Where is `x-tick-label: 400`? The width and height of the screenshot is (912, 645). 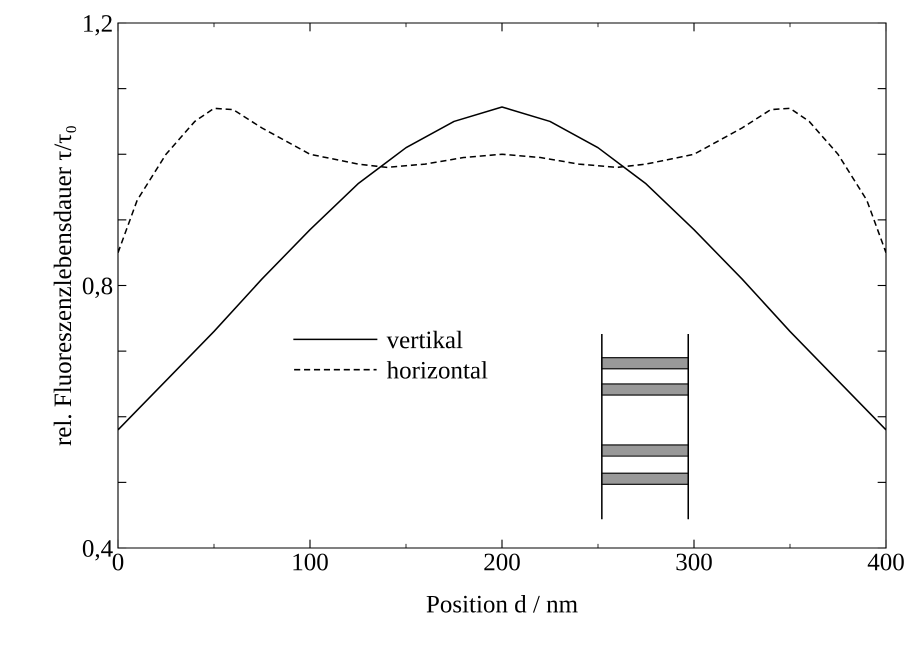 x-tick-label: 400 is located at coordinates (886, 562).